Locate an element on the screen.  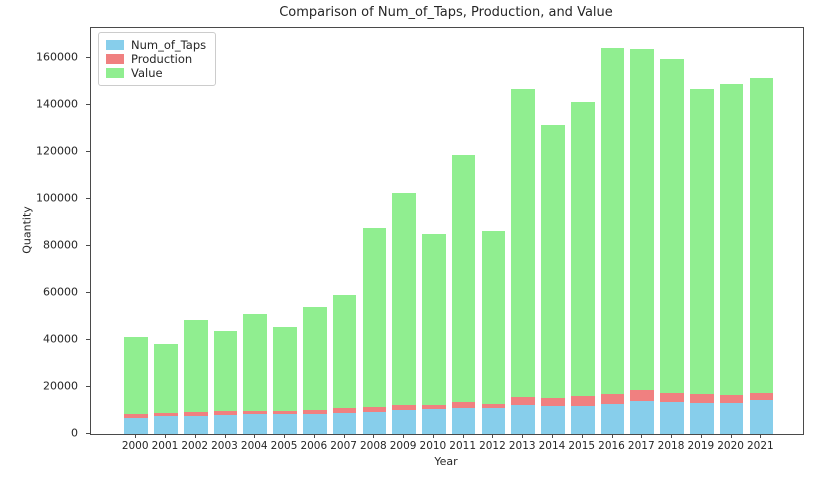
bar-2013 is located at coordinates (523, 261).